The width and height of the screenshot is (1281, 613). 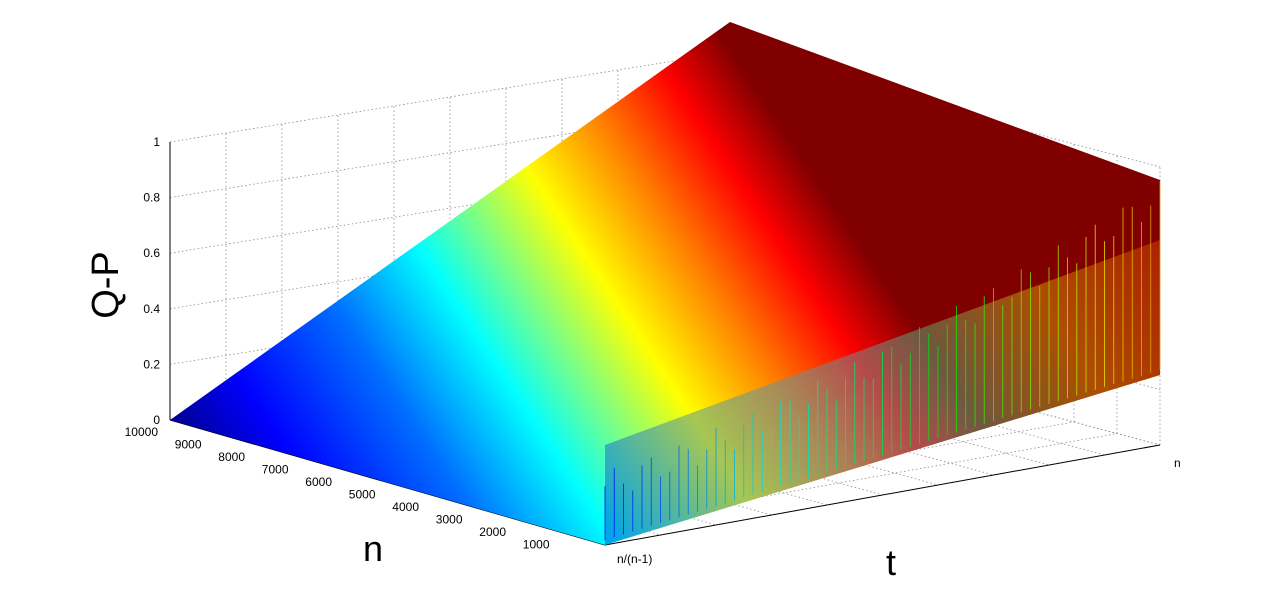 I want to click on t-tick-label: n/(n-1), so click(x=634, y=559).